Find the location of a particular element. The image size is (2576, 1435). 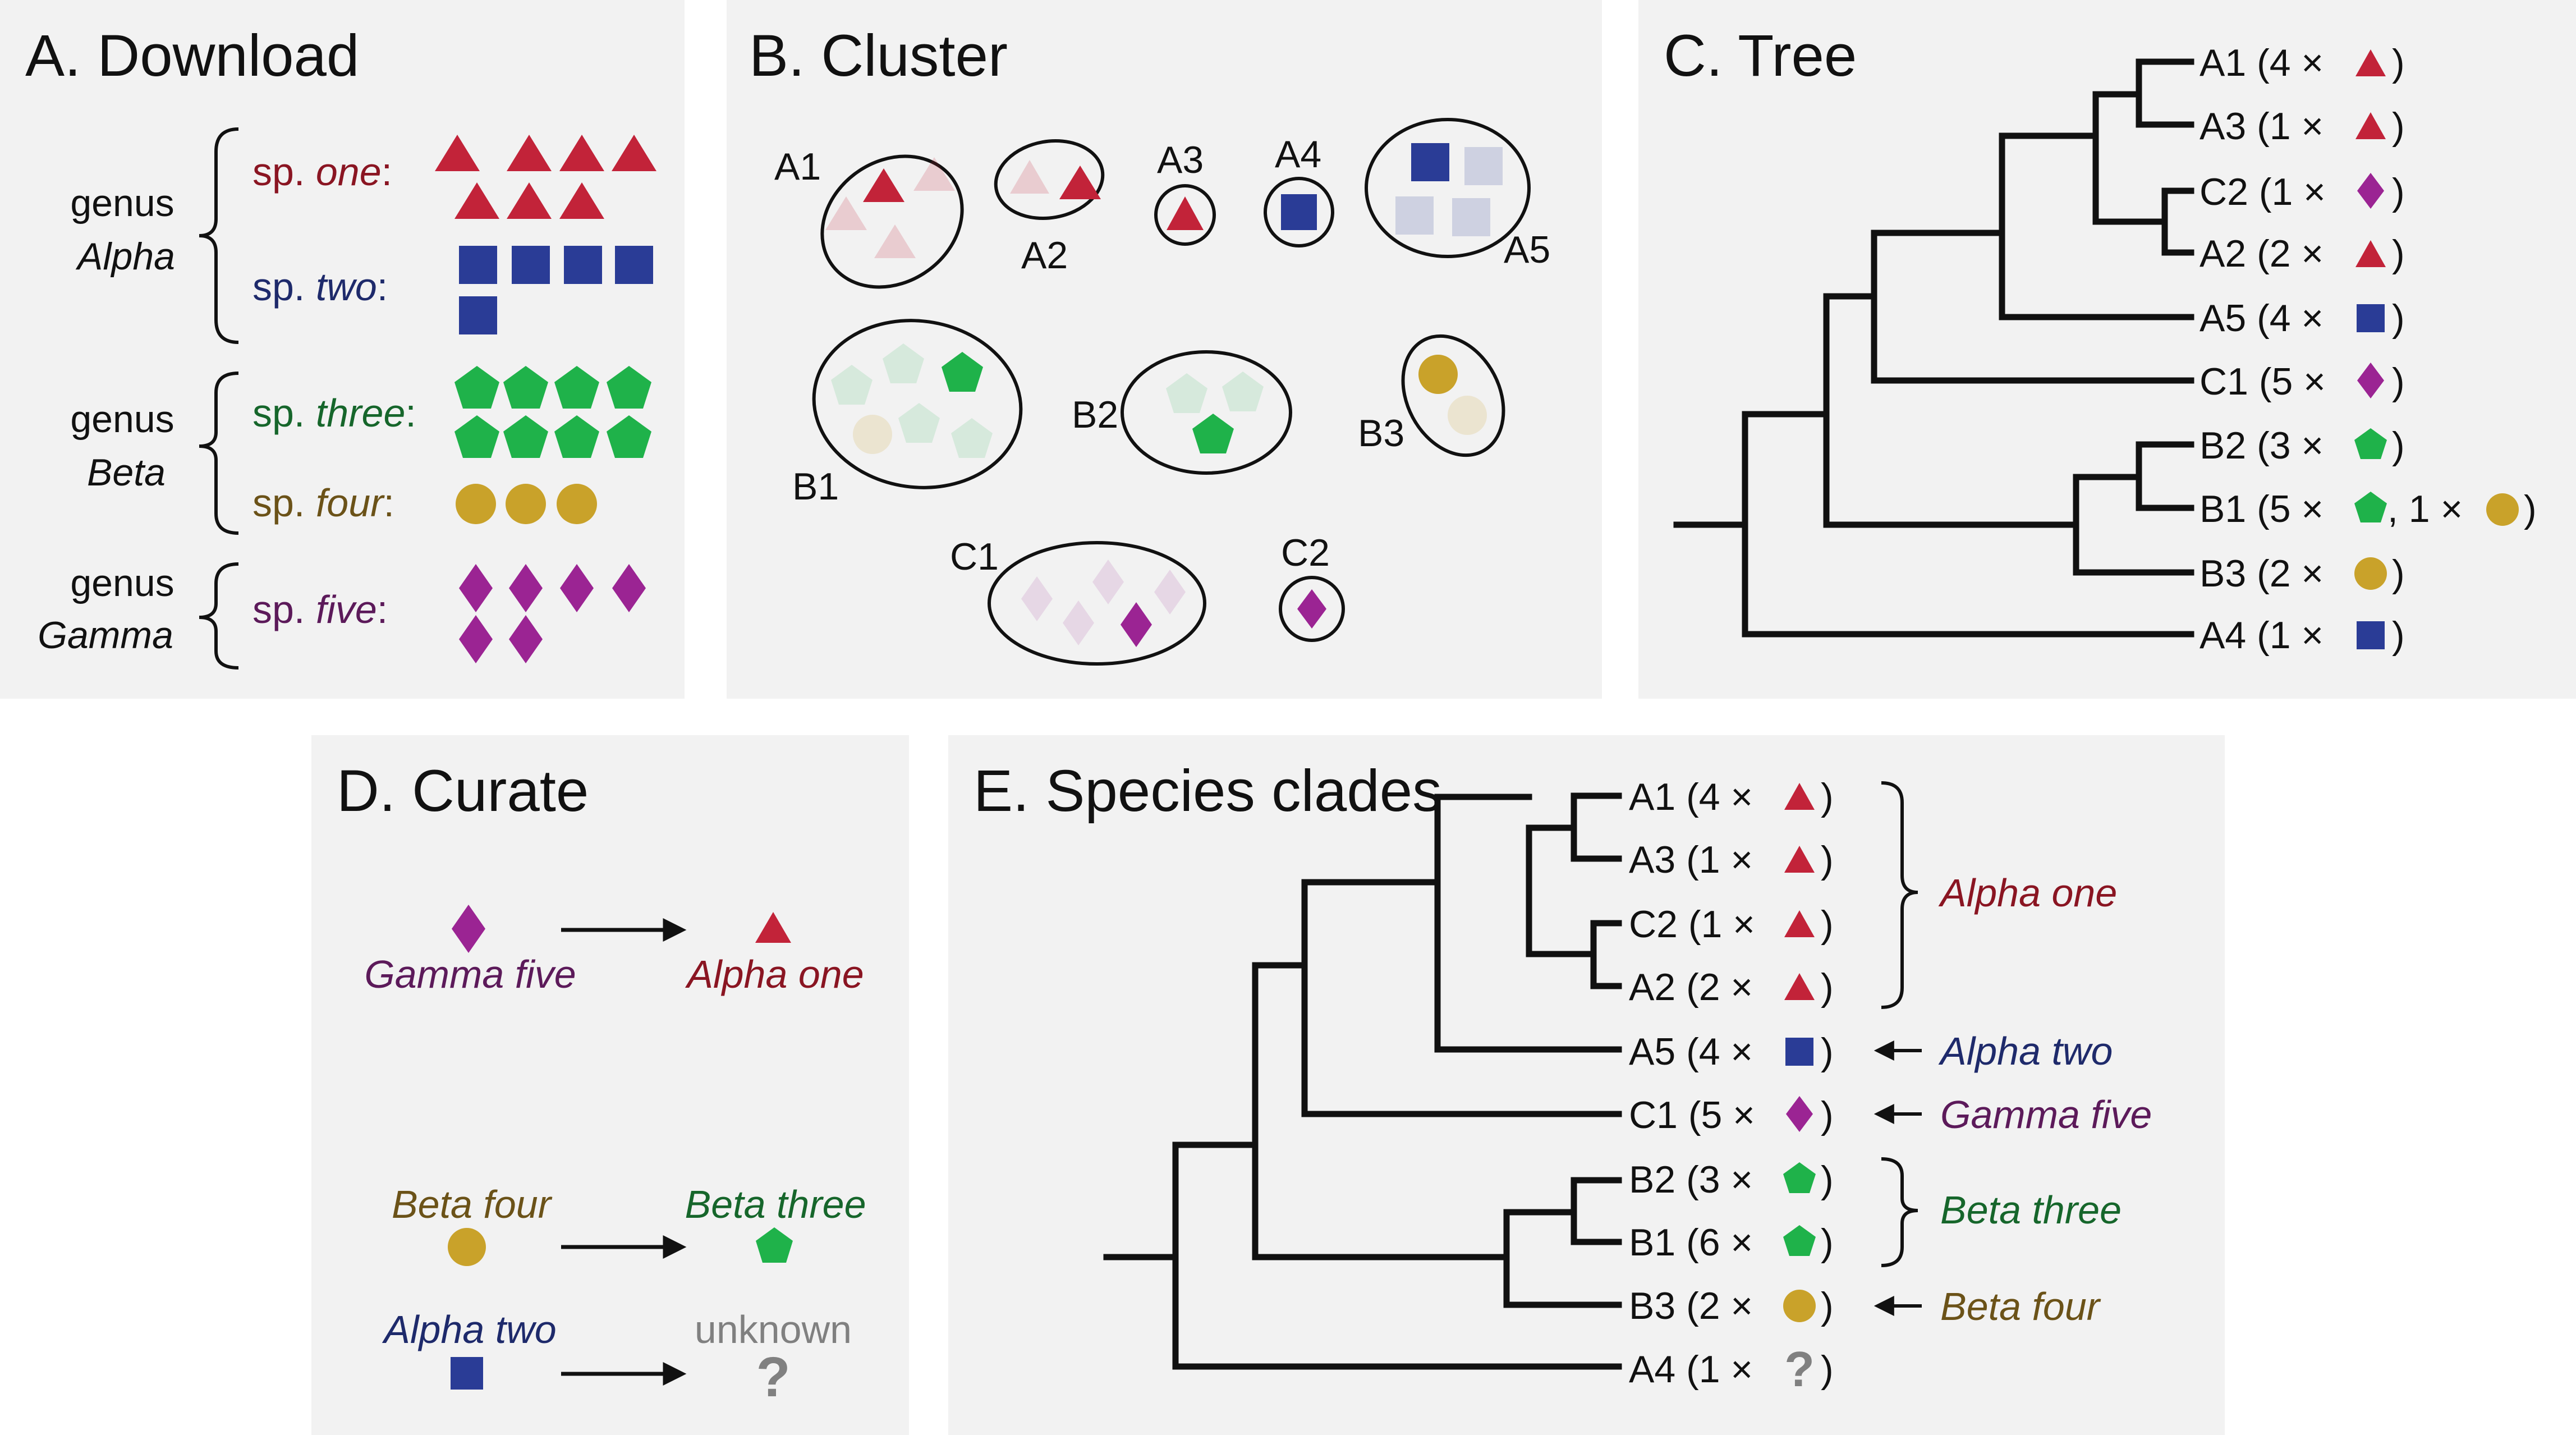

cluster-a5: A5 is located at coordinates (1457, 195).